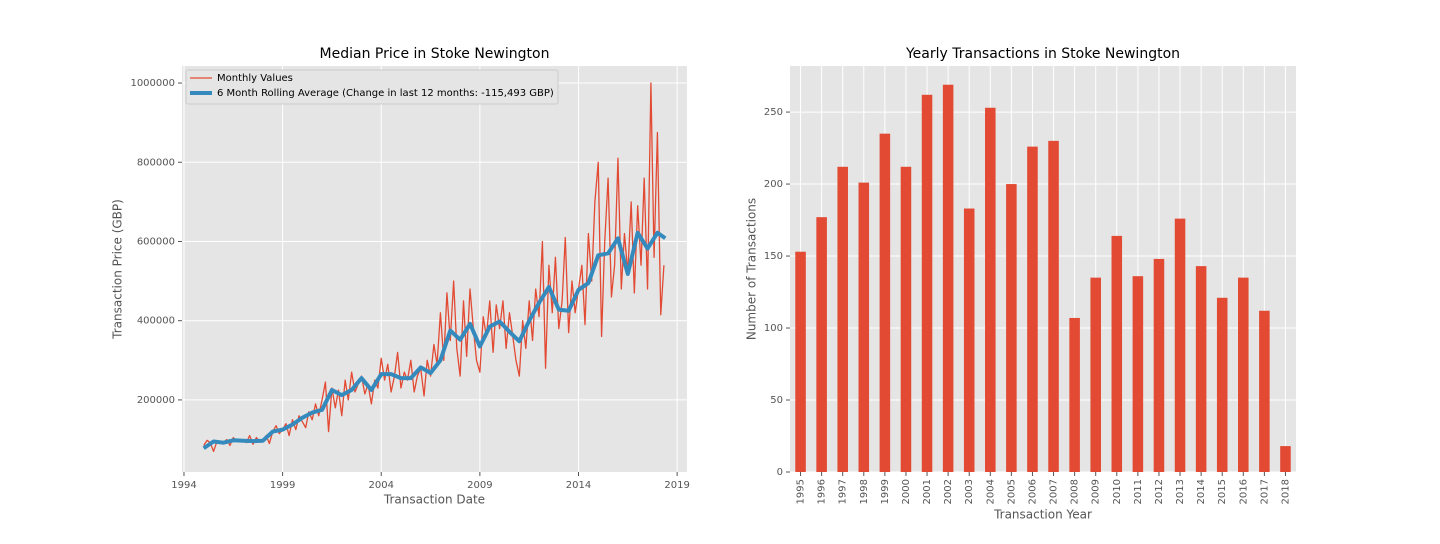 The width and height of the screenshot is (1440, 544). Describe the element at coordinates (927, 491) in the screenshot. I see `x-tick-label: 2001` at that location.